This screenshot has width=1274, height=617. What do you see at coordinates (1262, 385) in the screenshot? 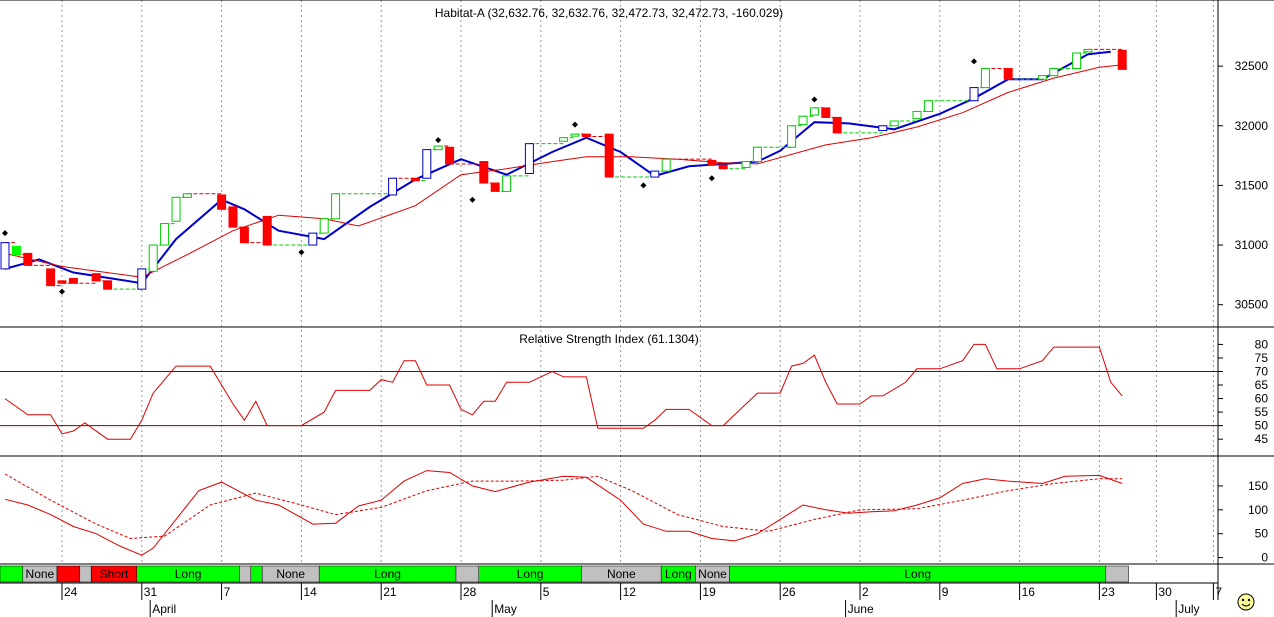
I see `y-tick-label: 65` at bounding box center [1262, 385].